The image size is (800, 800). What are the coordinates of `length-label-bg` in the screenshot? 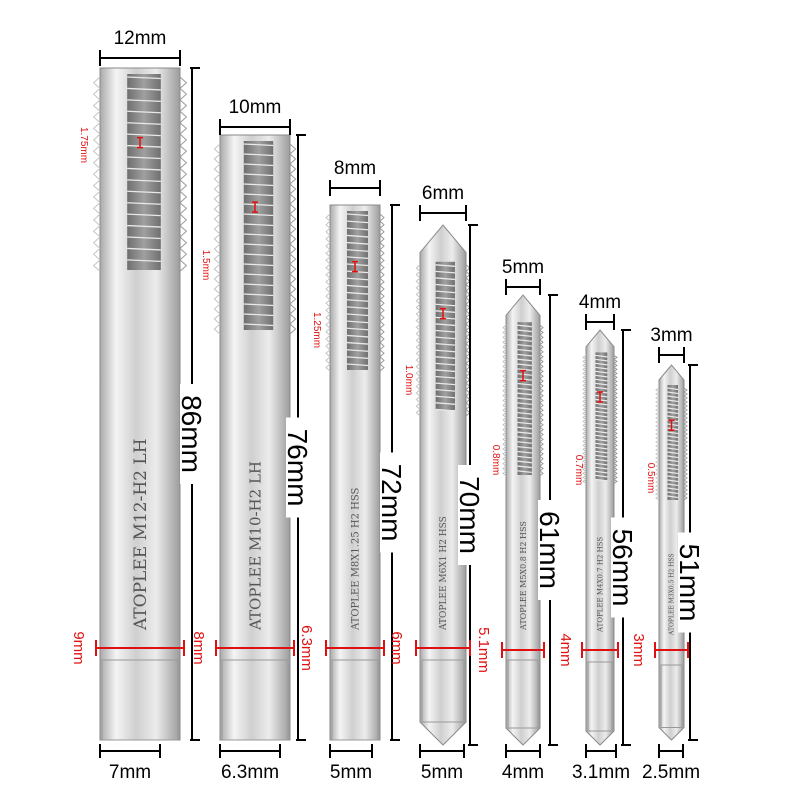 It's located at (623, 567).